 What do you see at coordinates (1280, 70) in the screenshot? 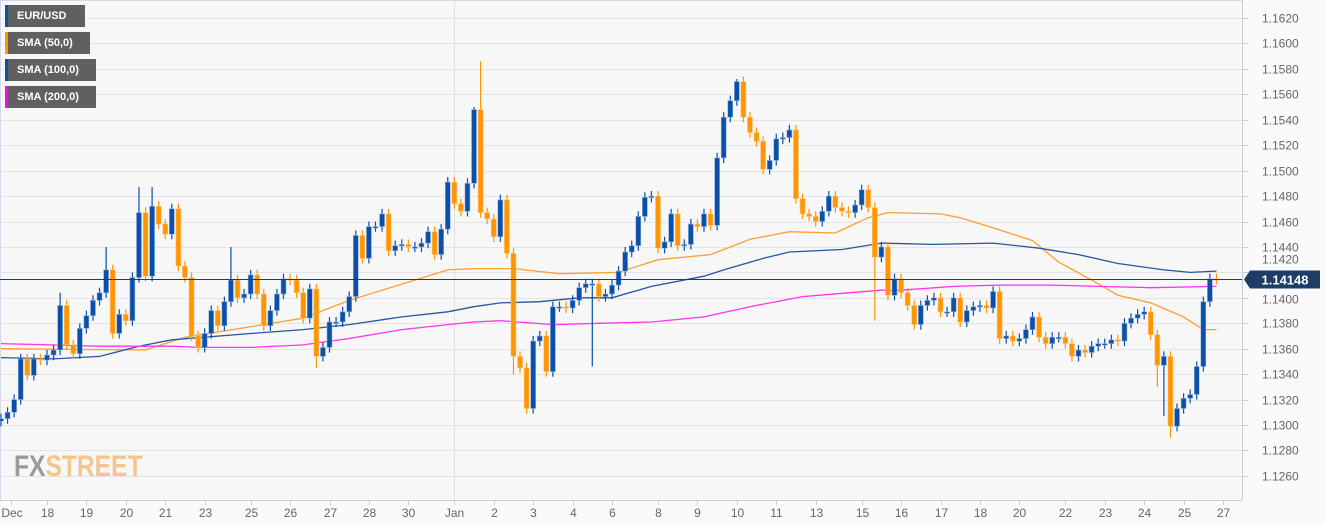
I see `y-tick-label: 1.1580` at bounding box center [1280, 70].